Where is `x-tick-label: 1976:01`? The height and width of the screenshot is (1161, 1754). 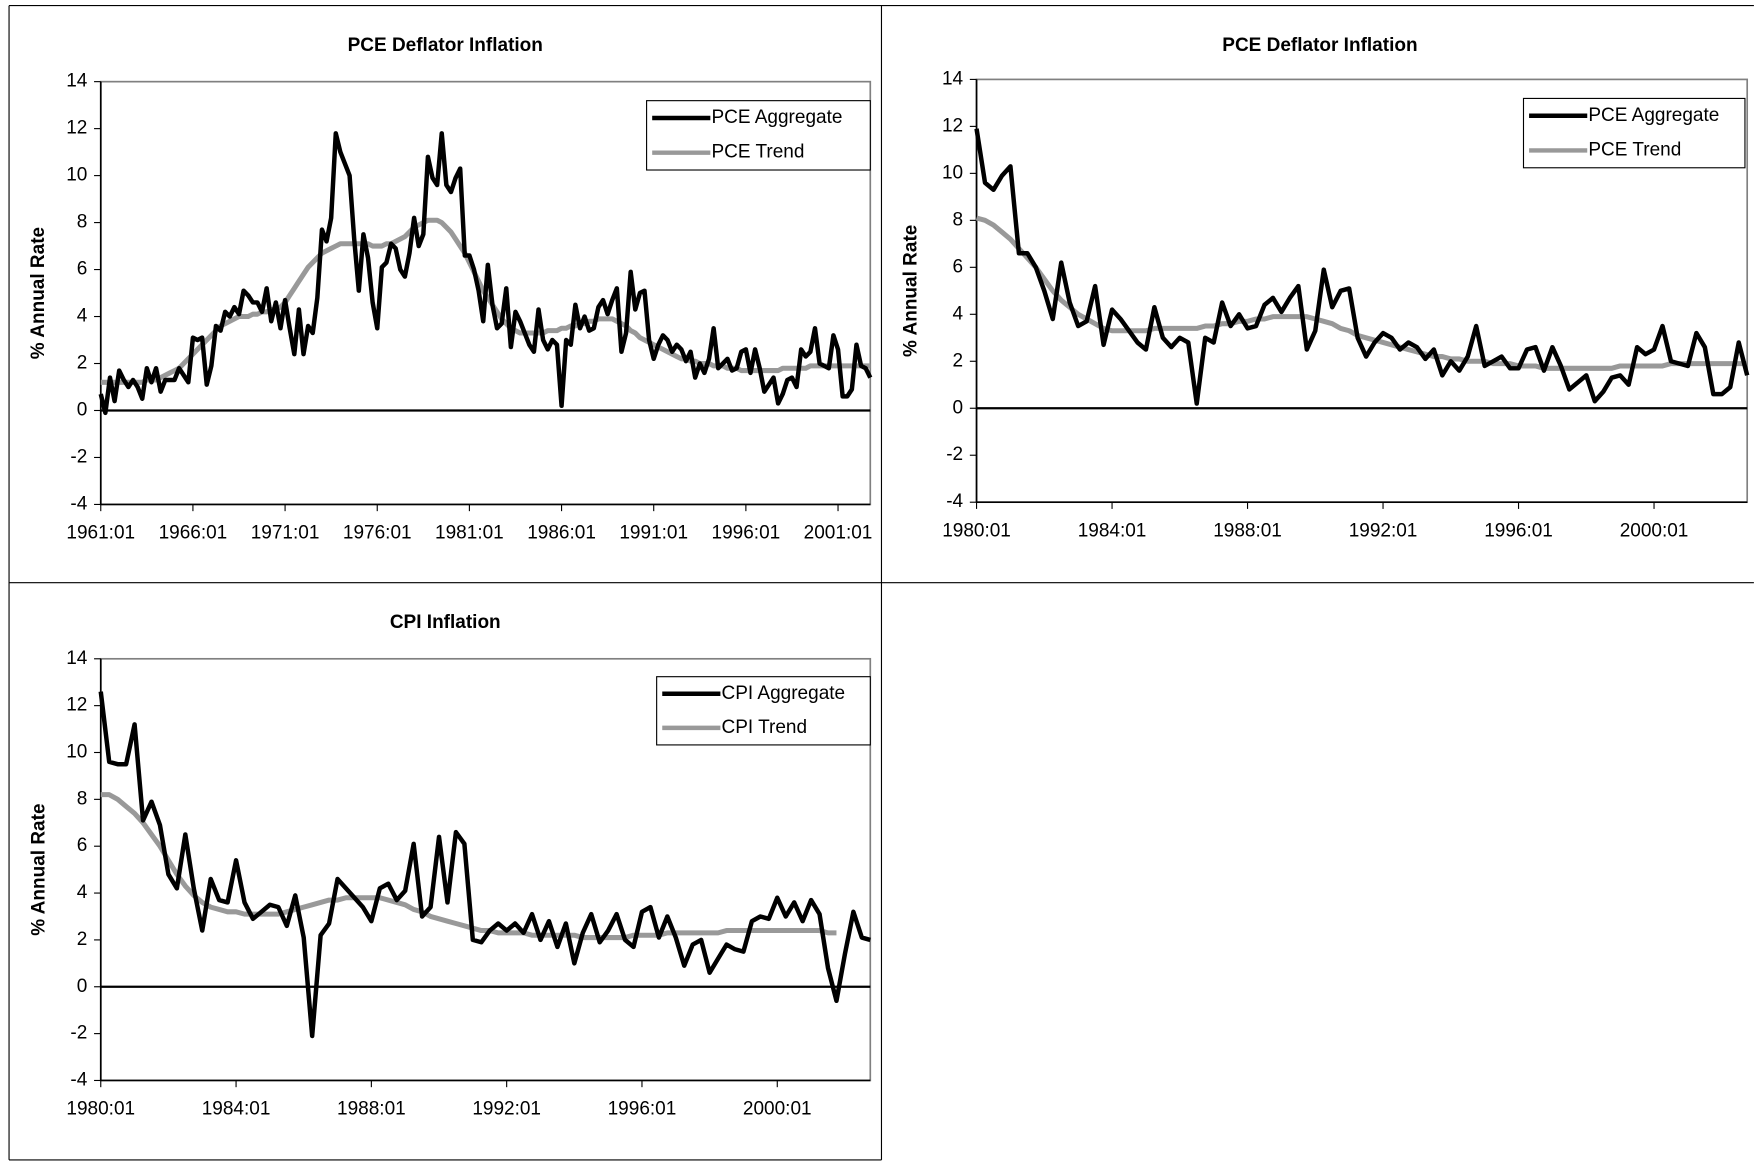
x-tick-label: 1976:01 is located at coordinates (377, 533).